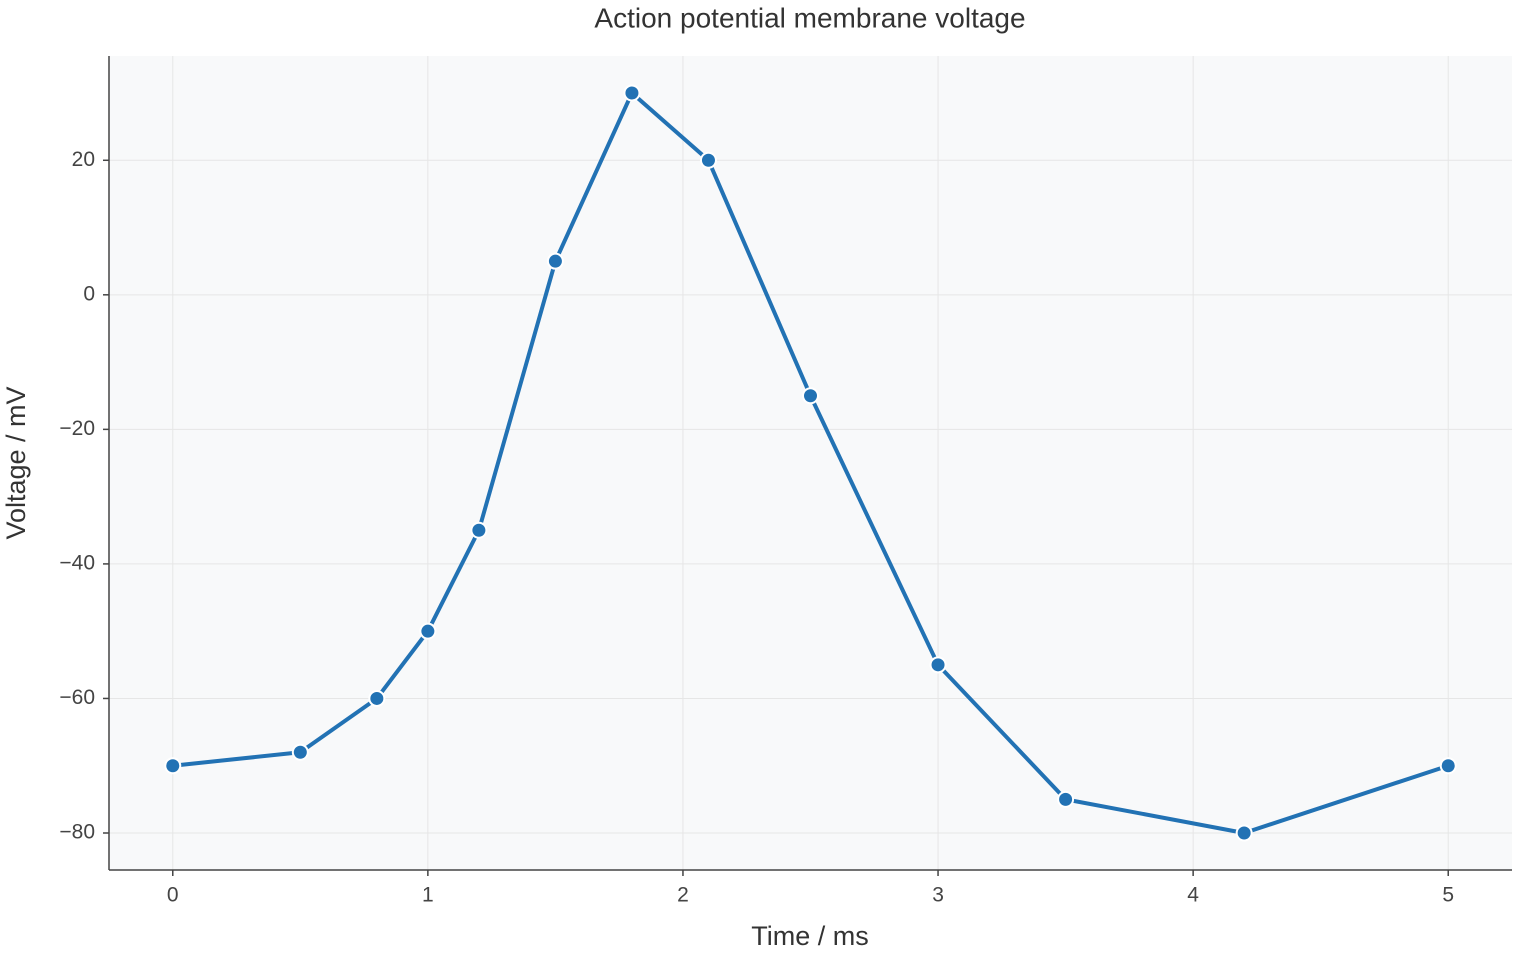 Image resolution: width=1520 pixels, height=960 pixels. Describe the element at coordinates (89, 293) in the screenshot. I see `y-tick-label: 0` at that location.